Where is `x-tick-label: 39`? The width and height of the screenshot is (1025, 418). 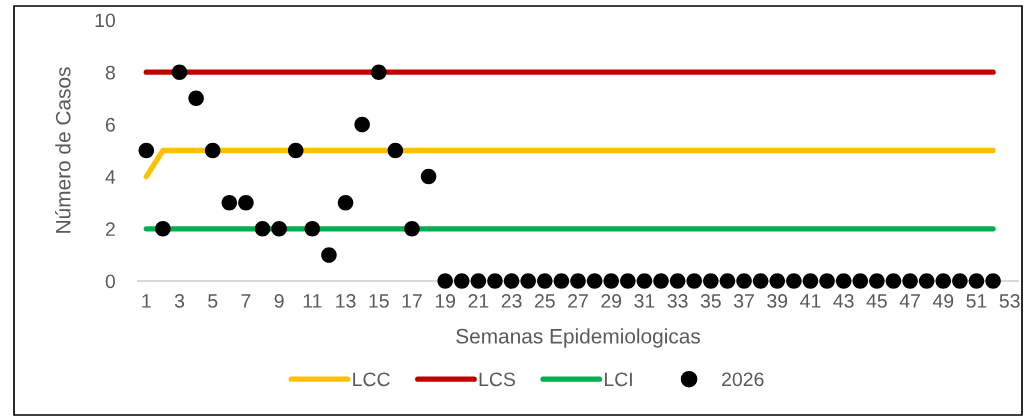
x-tick-label: 39 is located at coordinates (777, 301).